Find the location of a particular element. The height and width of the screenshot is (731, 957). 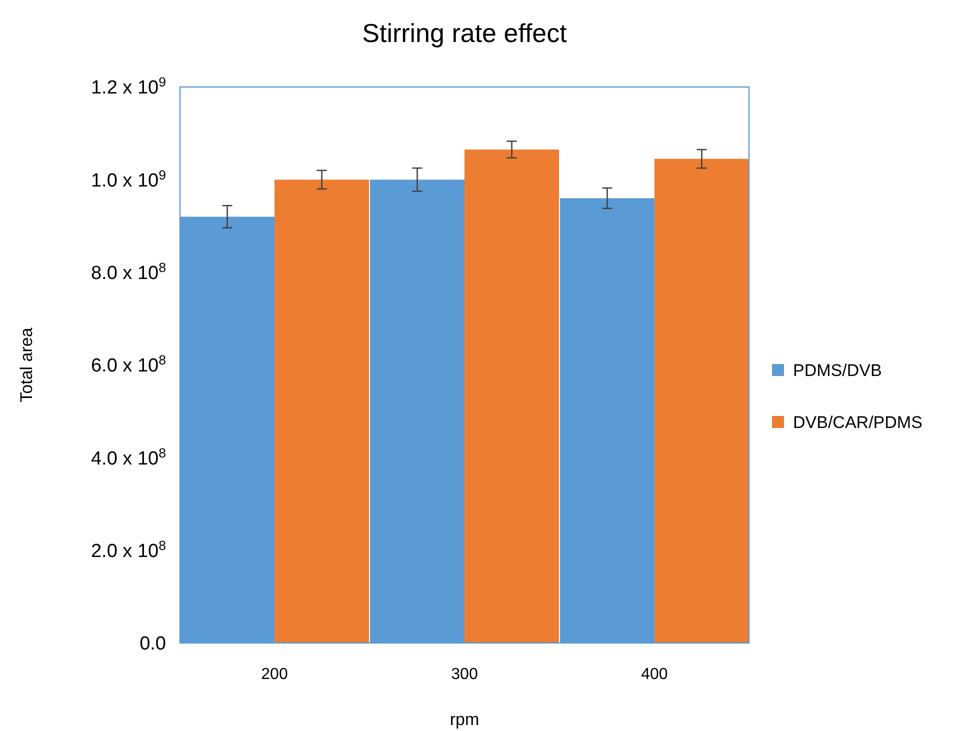

y-tick-label: 8.0 x 10$^{8}$ is located at coordinates (128, 271).